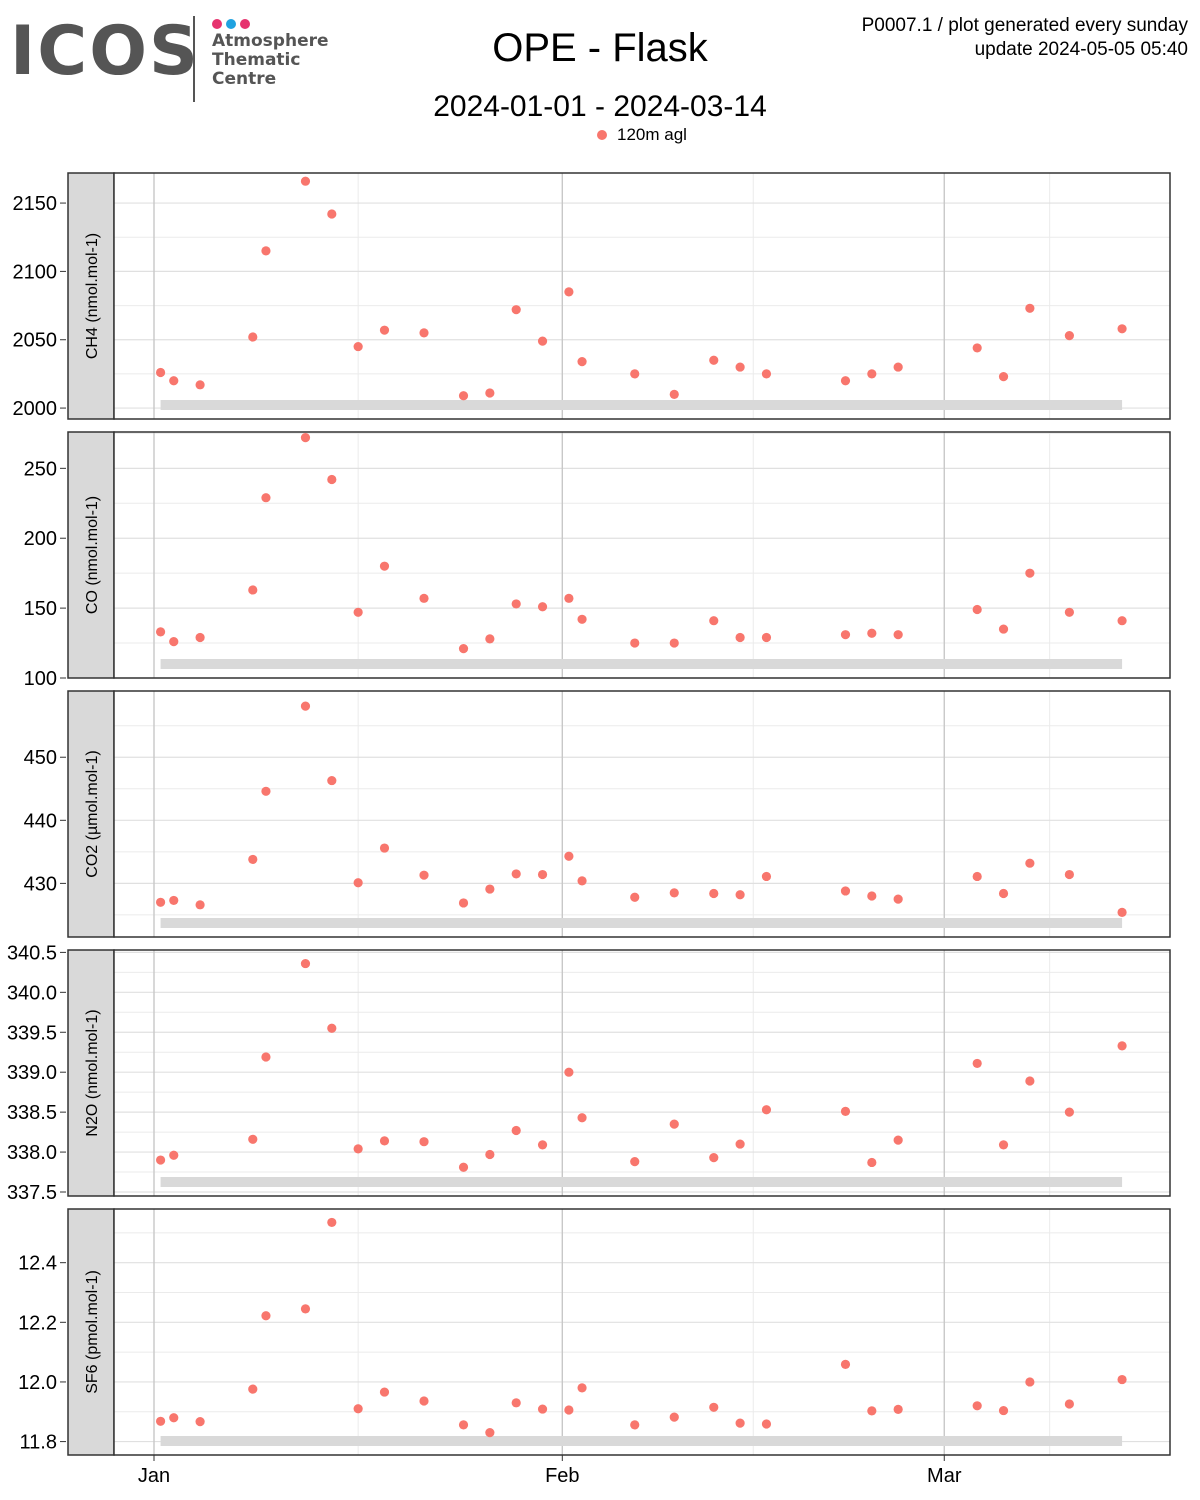 The image size is (1200, 1500). What do you see at coordinates (256, 60) in the screenshot?
I see `logo-line-thematic: Thematic` at bounding box center [256, 60].